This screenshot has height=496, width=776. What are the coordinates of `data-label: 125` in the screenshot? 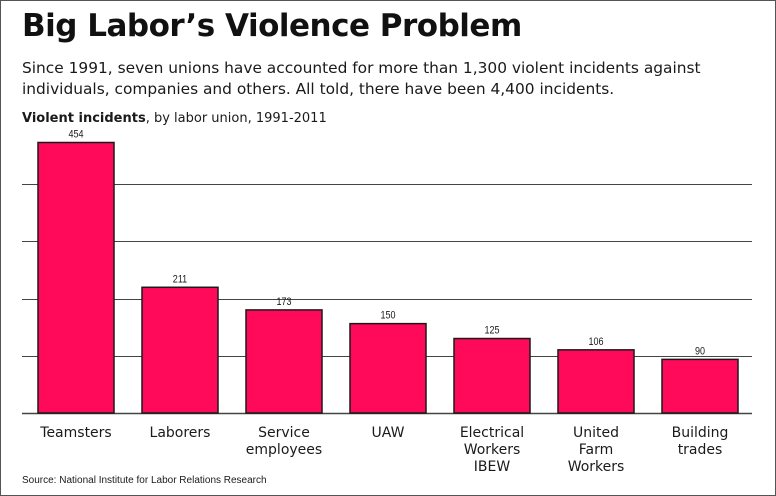 It's located at (491, 331).